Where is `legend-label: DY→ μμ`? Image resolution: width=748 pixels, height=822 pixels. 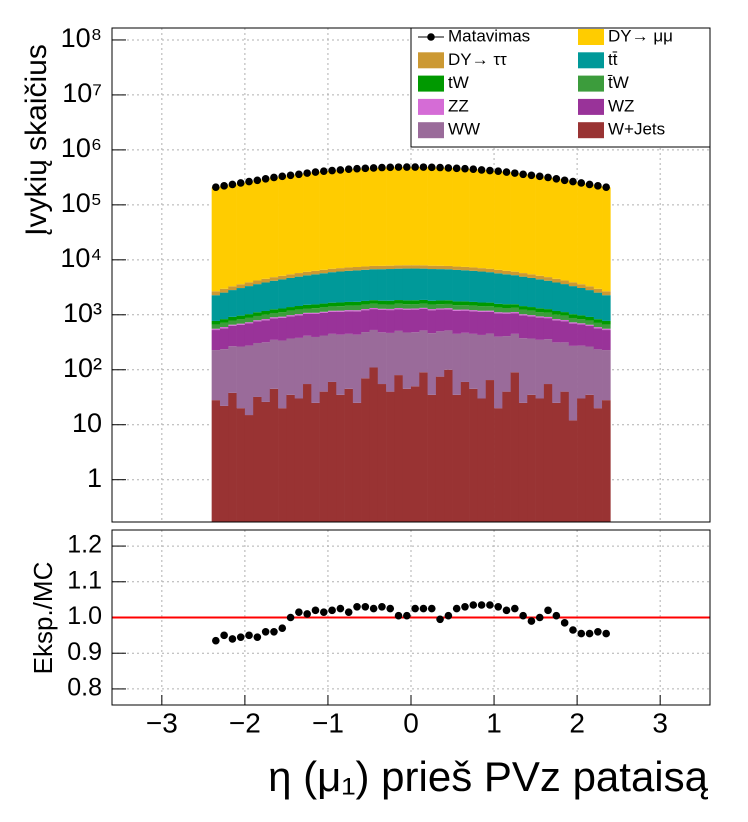 legend-label: DY→ μμ is located at coordinates (640, 35).